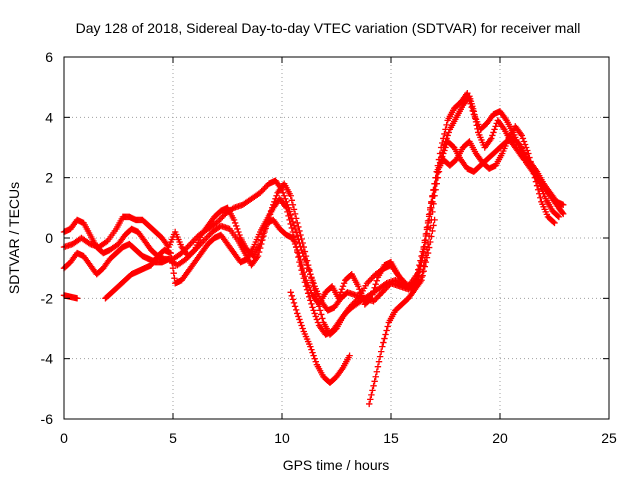  I want to click on x-axis-title: GPS time / hours, so click(336, 465).